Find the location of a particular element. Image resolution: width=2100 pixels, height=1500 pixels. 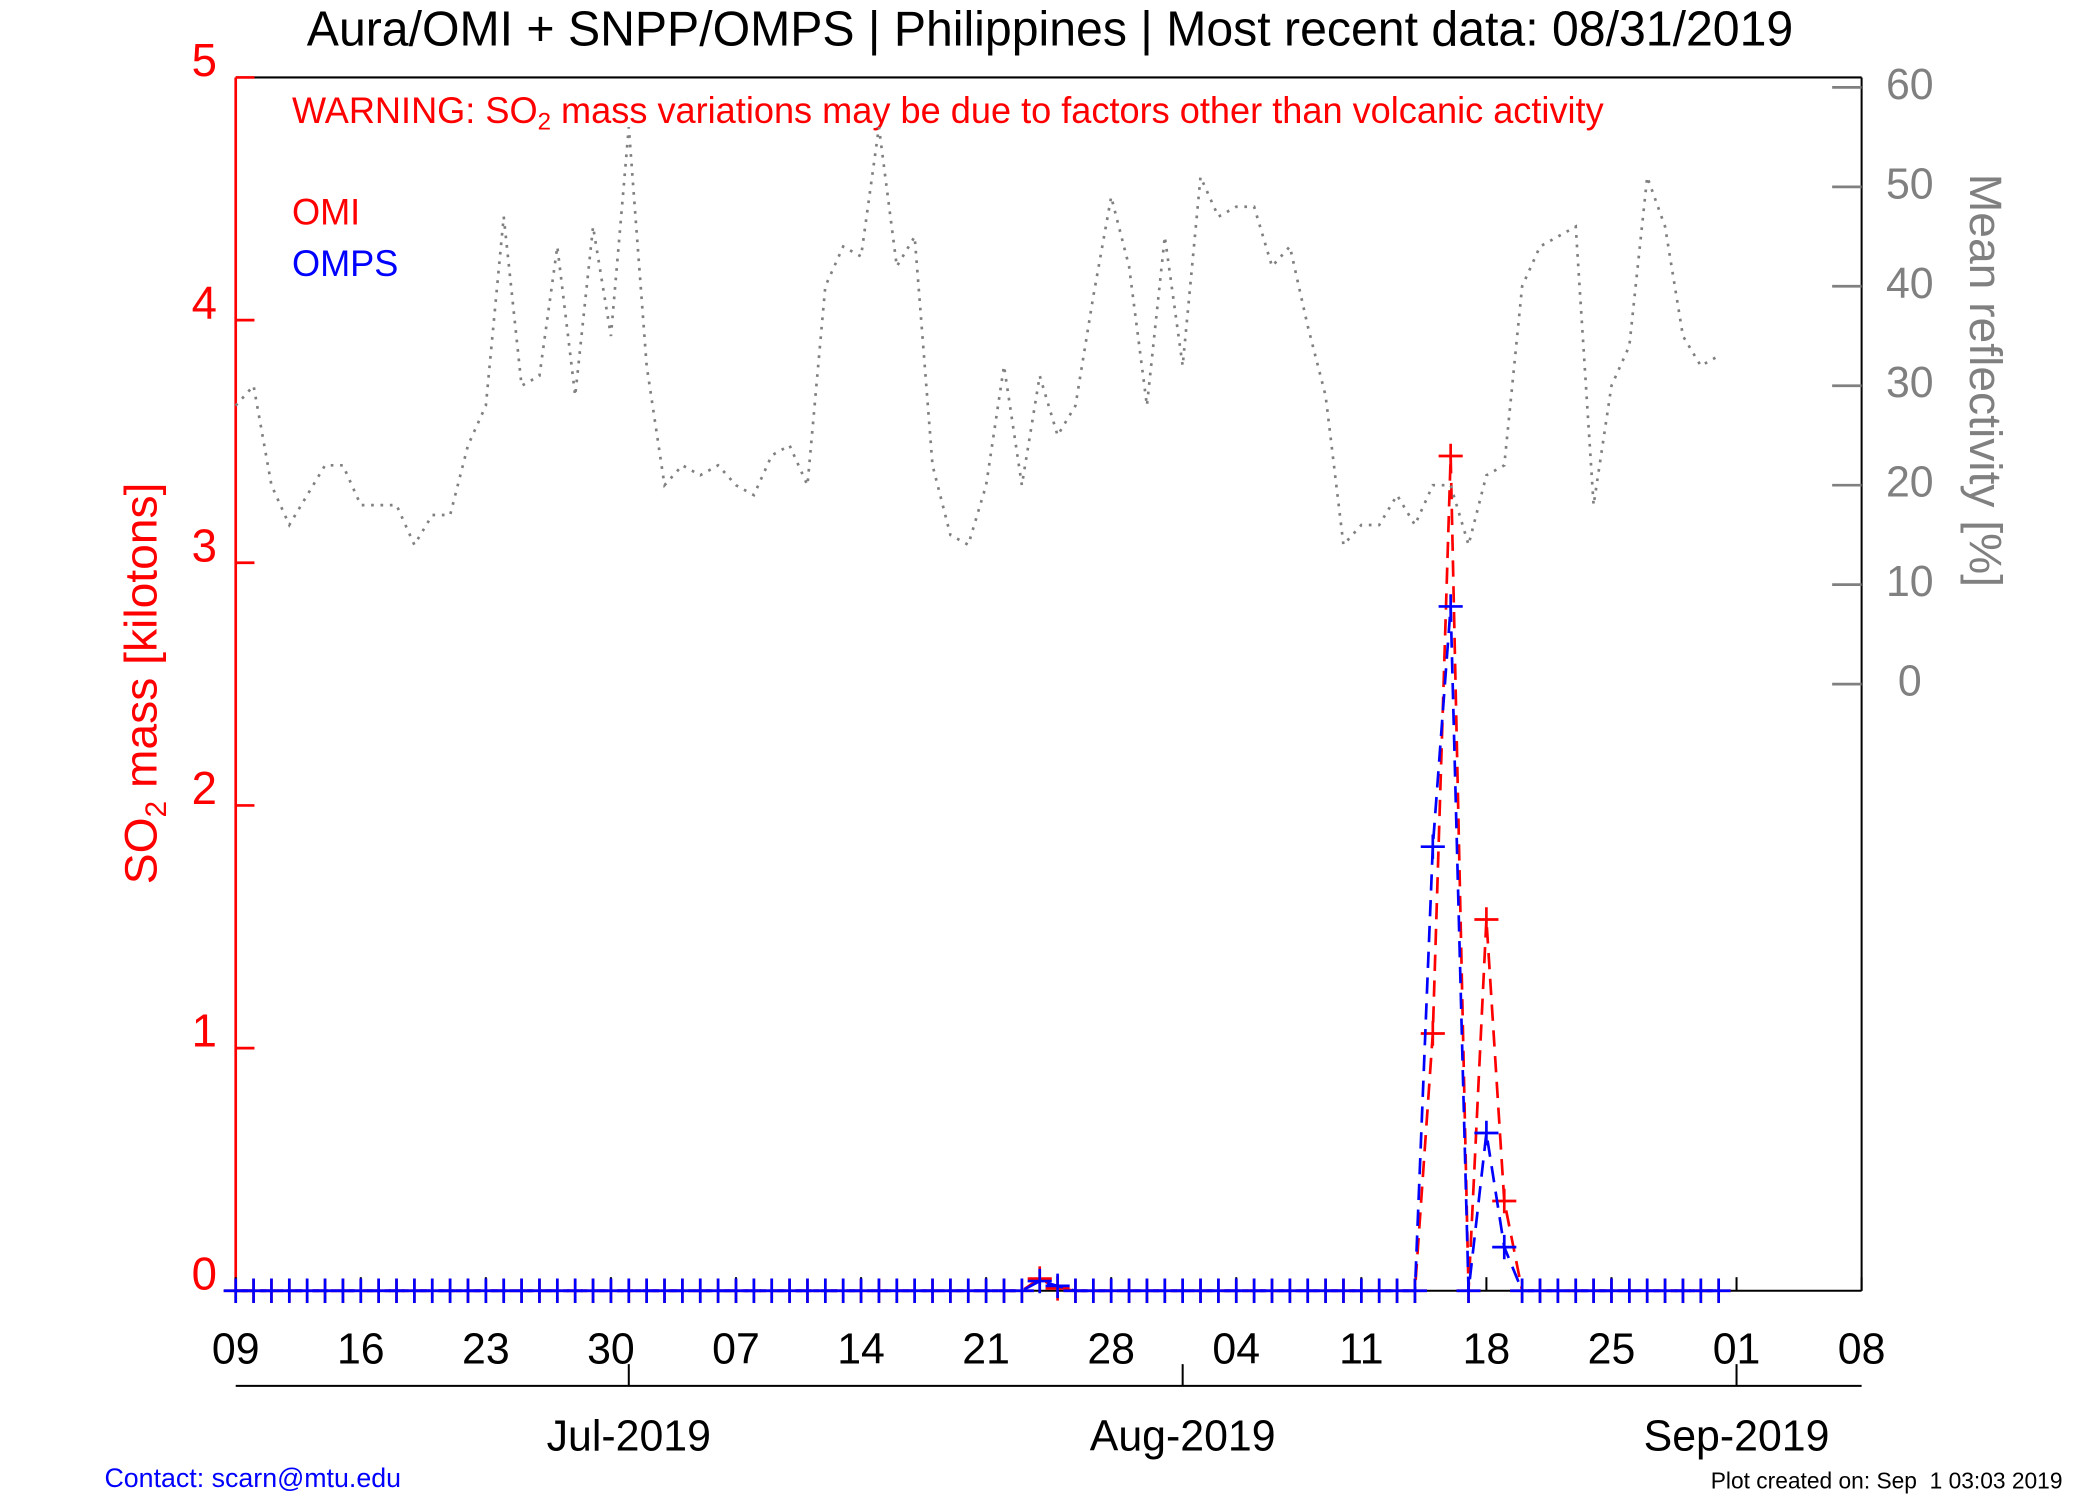

x-tick-label: 23 is located at coordinates (486, 1349).